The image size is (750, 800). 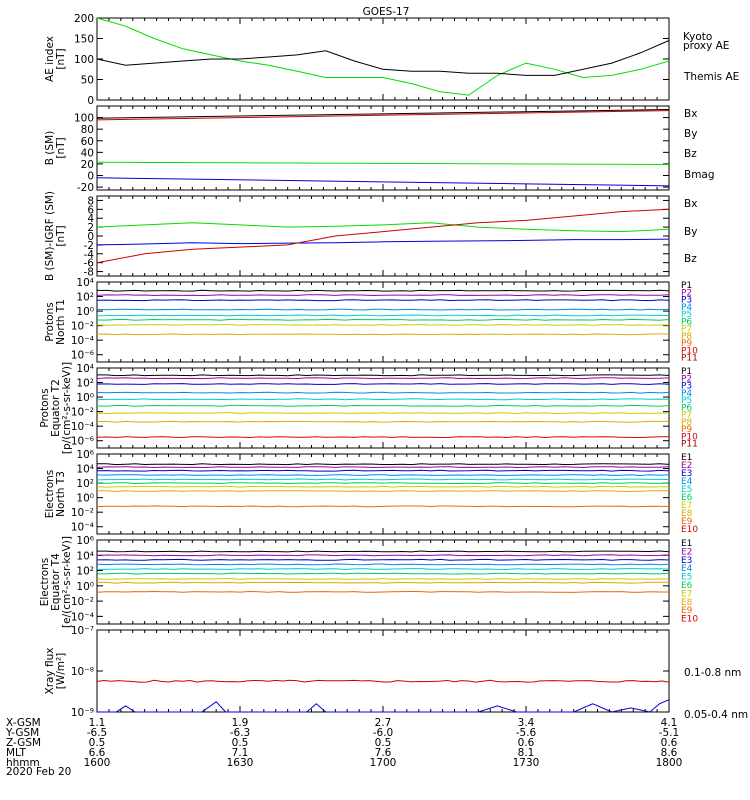 What do you see at coordinates (82, 672) in the screenshot?
I see `y-tick-label: 10⁻⁸` at bounding box center [82, 672].